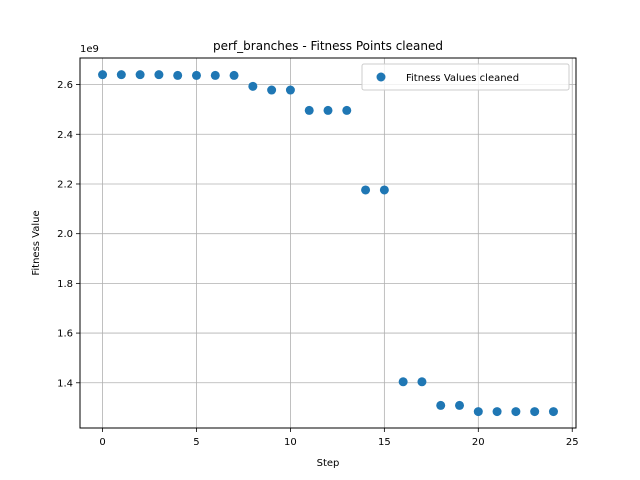 This screenshot has height=480, width=640. Describe the element at coordinates (65, 334) in the screenshot. I see `y-tick-label: 1.6` at that location.